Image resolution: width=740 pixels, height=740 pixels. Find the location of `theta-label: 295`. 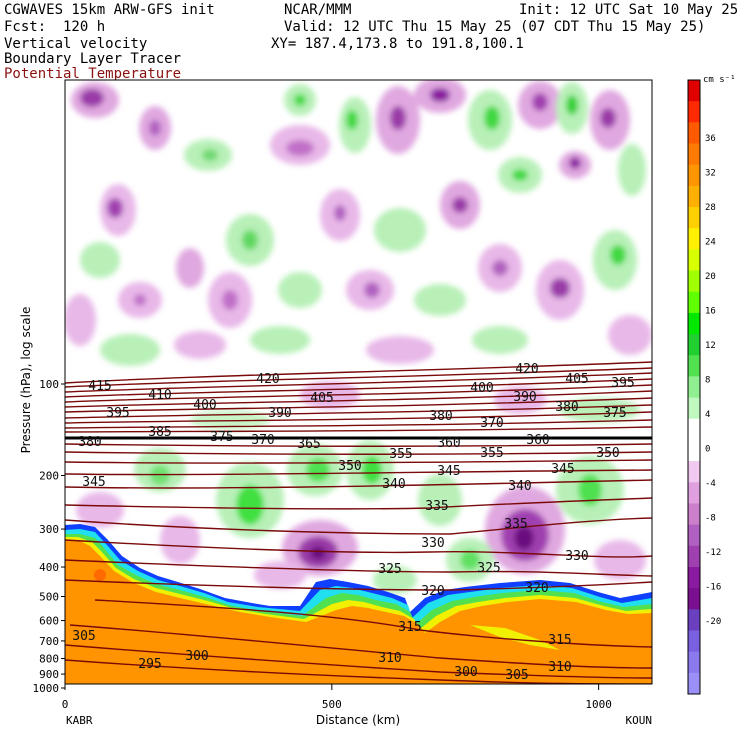

theta-label: 295 is located at coordinates (149, 664).